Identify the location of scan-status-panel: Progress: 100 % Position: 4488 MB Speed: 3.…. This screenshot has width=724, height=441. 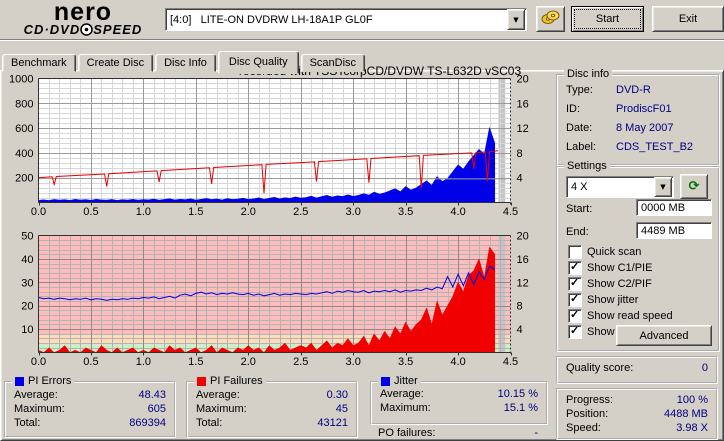
(637, 414).